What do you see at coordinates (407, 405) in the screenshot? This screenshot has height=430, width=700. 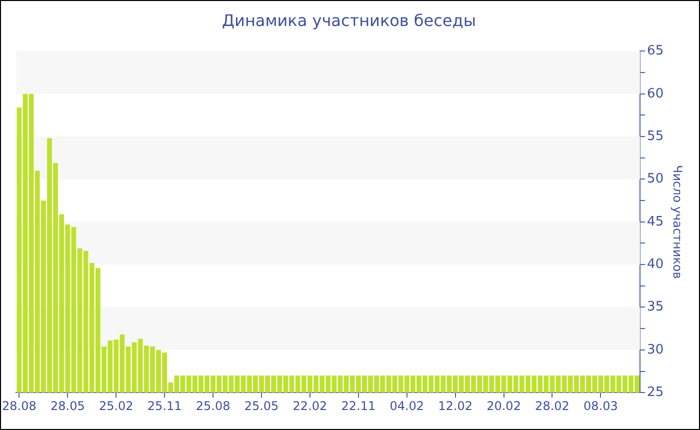 I see `x-tick-label: 04.02` at bounding box center [407, 405].